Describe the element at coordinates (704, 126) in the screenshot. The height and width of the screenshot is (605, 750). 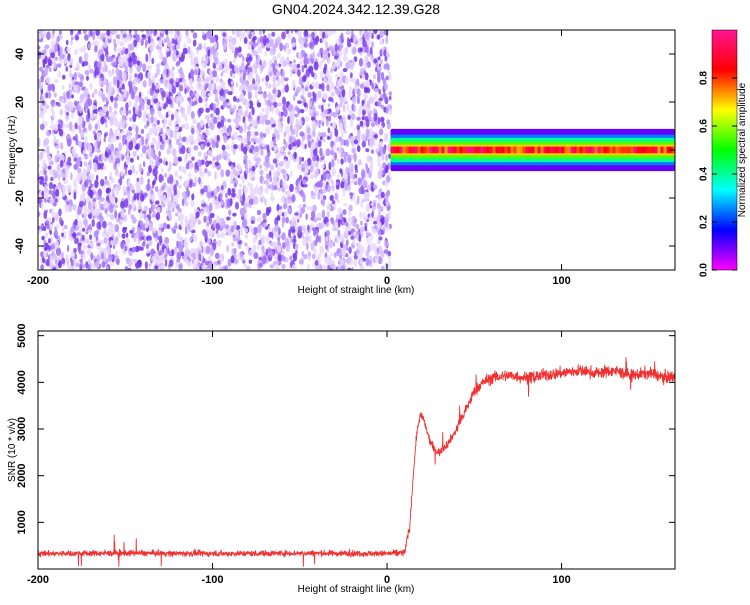
I see `colorbar-tick-label: 0.6` at that location.